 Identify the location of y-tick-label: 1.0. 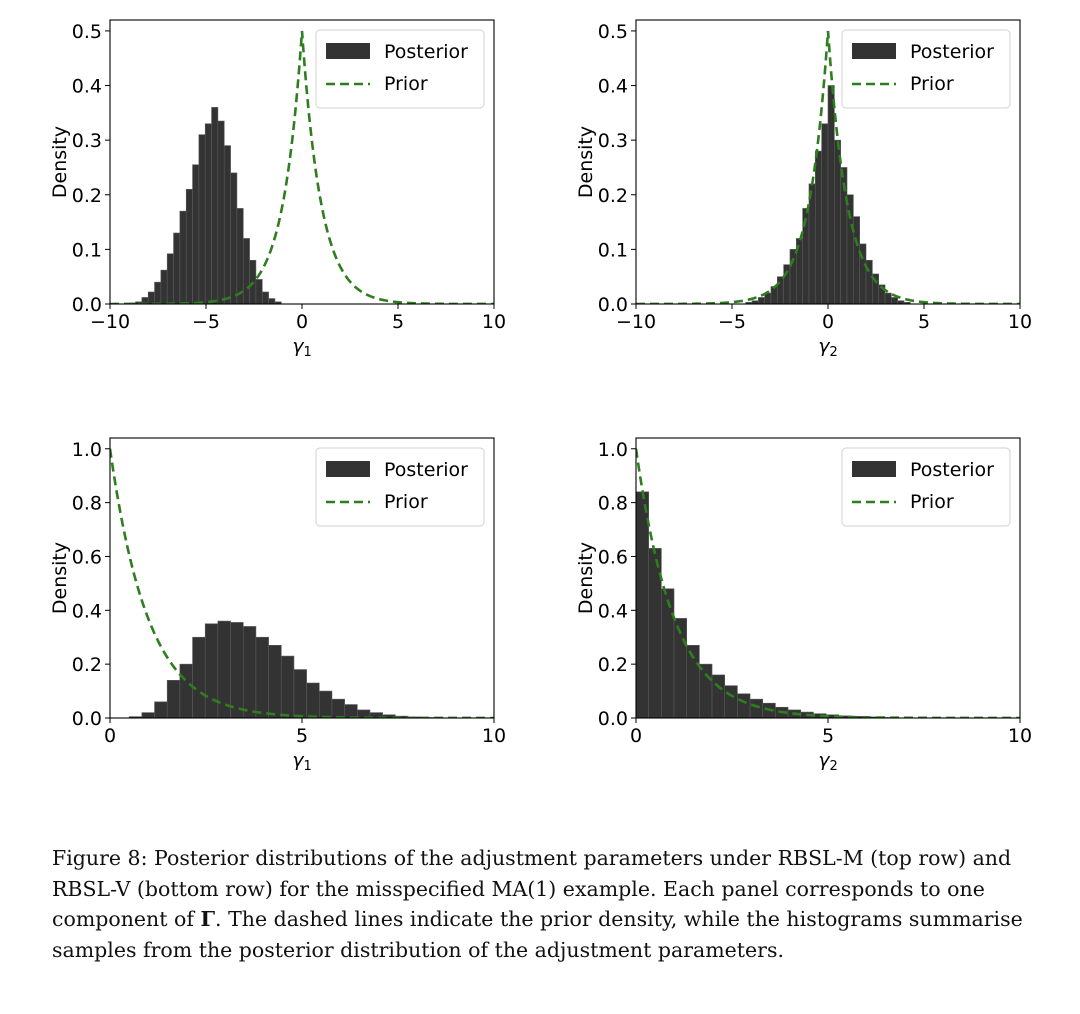
(613, 450).